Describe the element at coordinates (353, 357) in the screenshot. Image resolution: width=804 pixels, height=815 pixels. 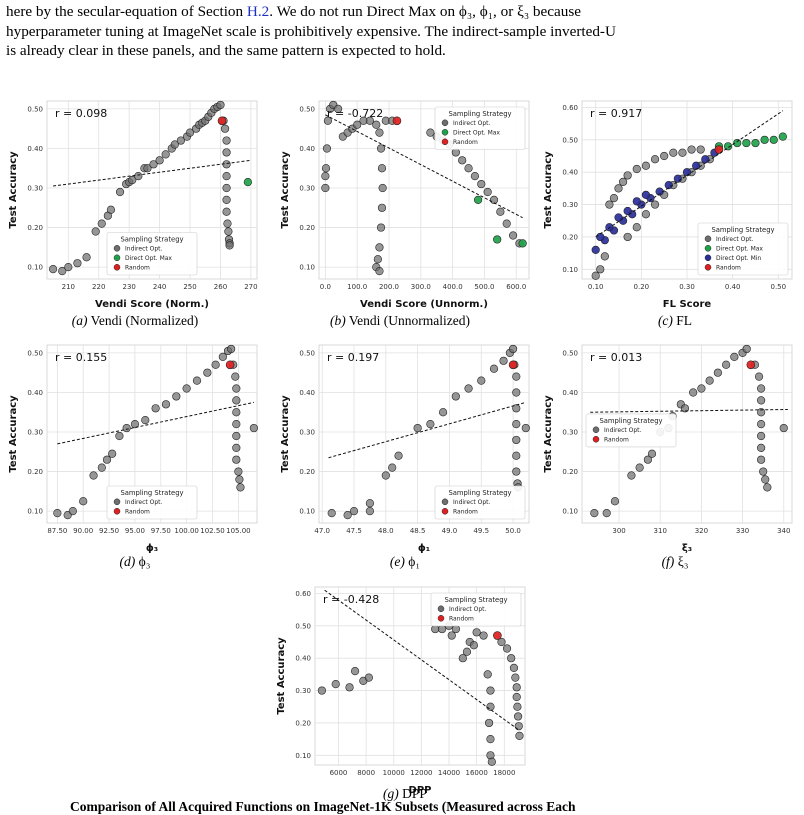
I see `correlation-label: r = 0.197` at that location.